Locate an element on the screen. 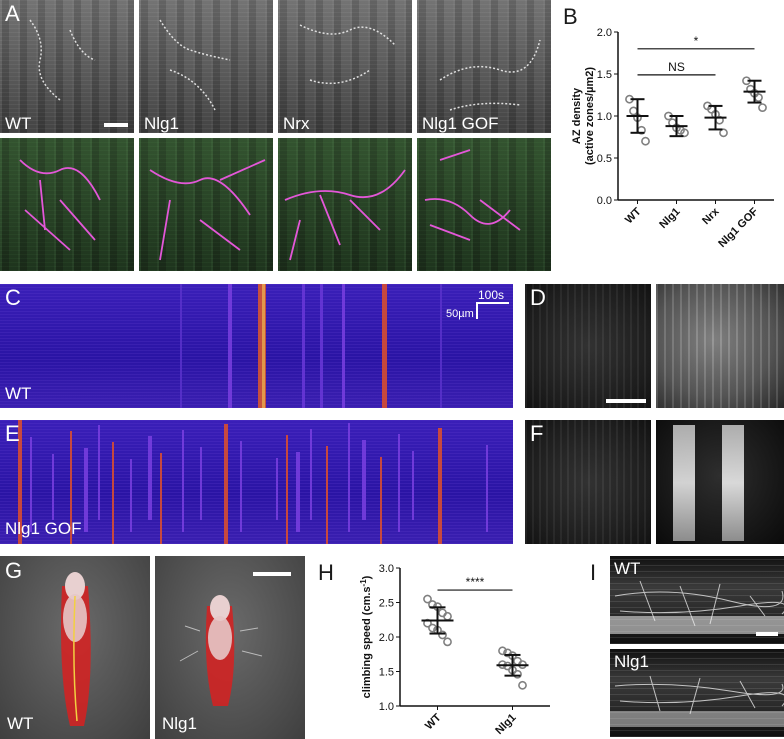 Image resolution: width=784 pixels, height=739 pixels. panel-d-letter: D is located at coordinates (538, 297).